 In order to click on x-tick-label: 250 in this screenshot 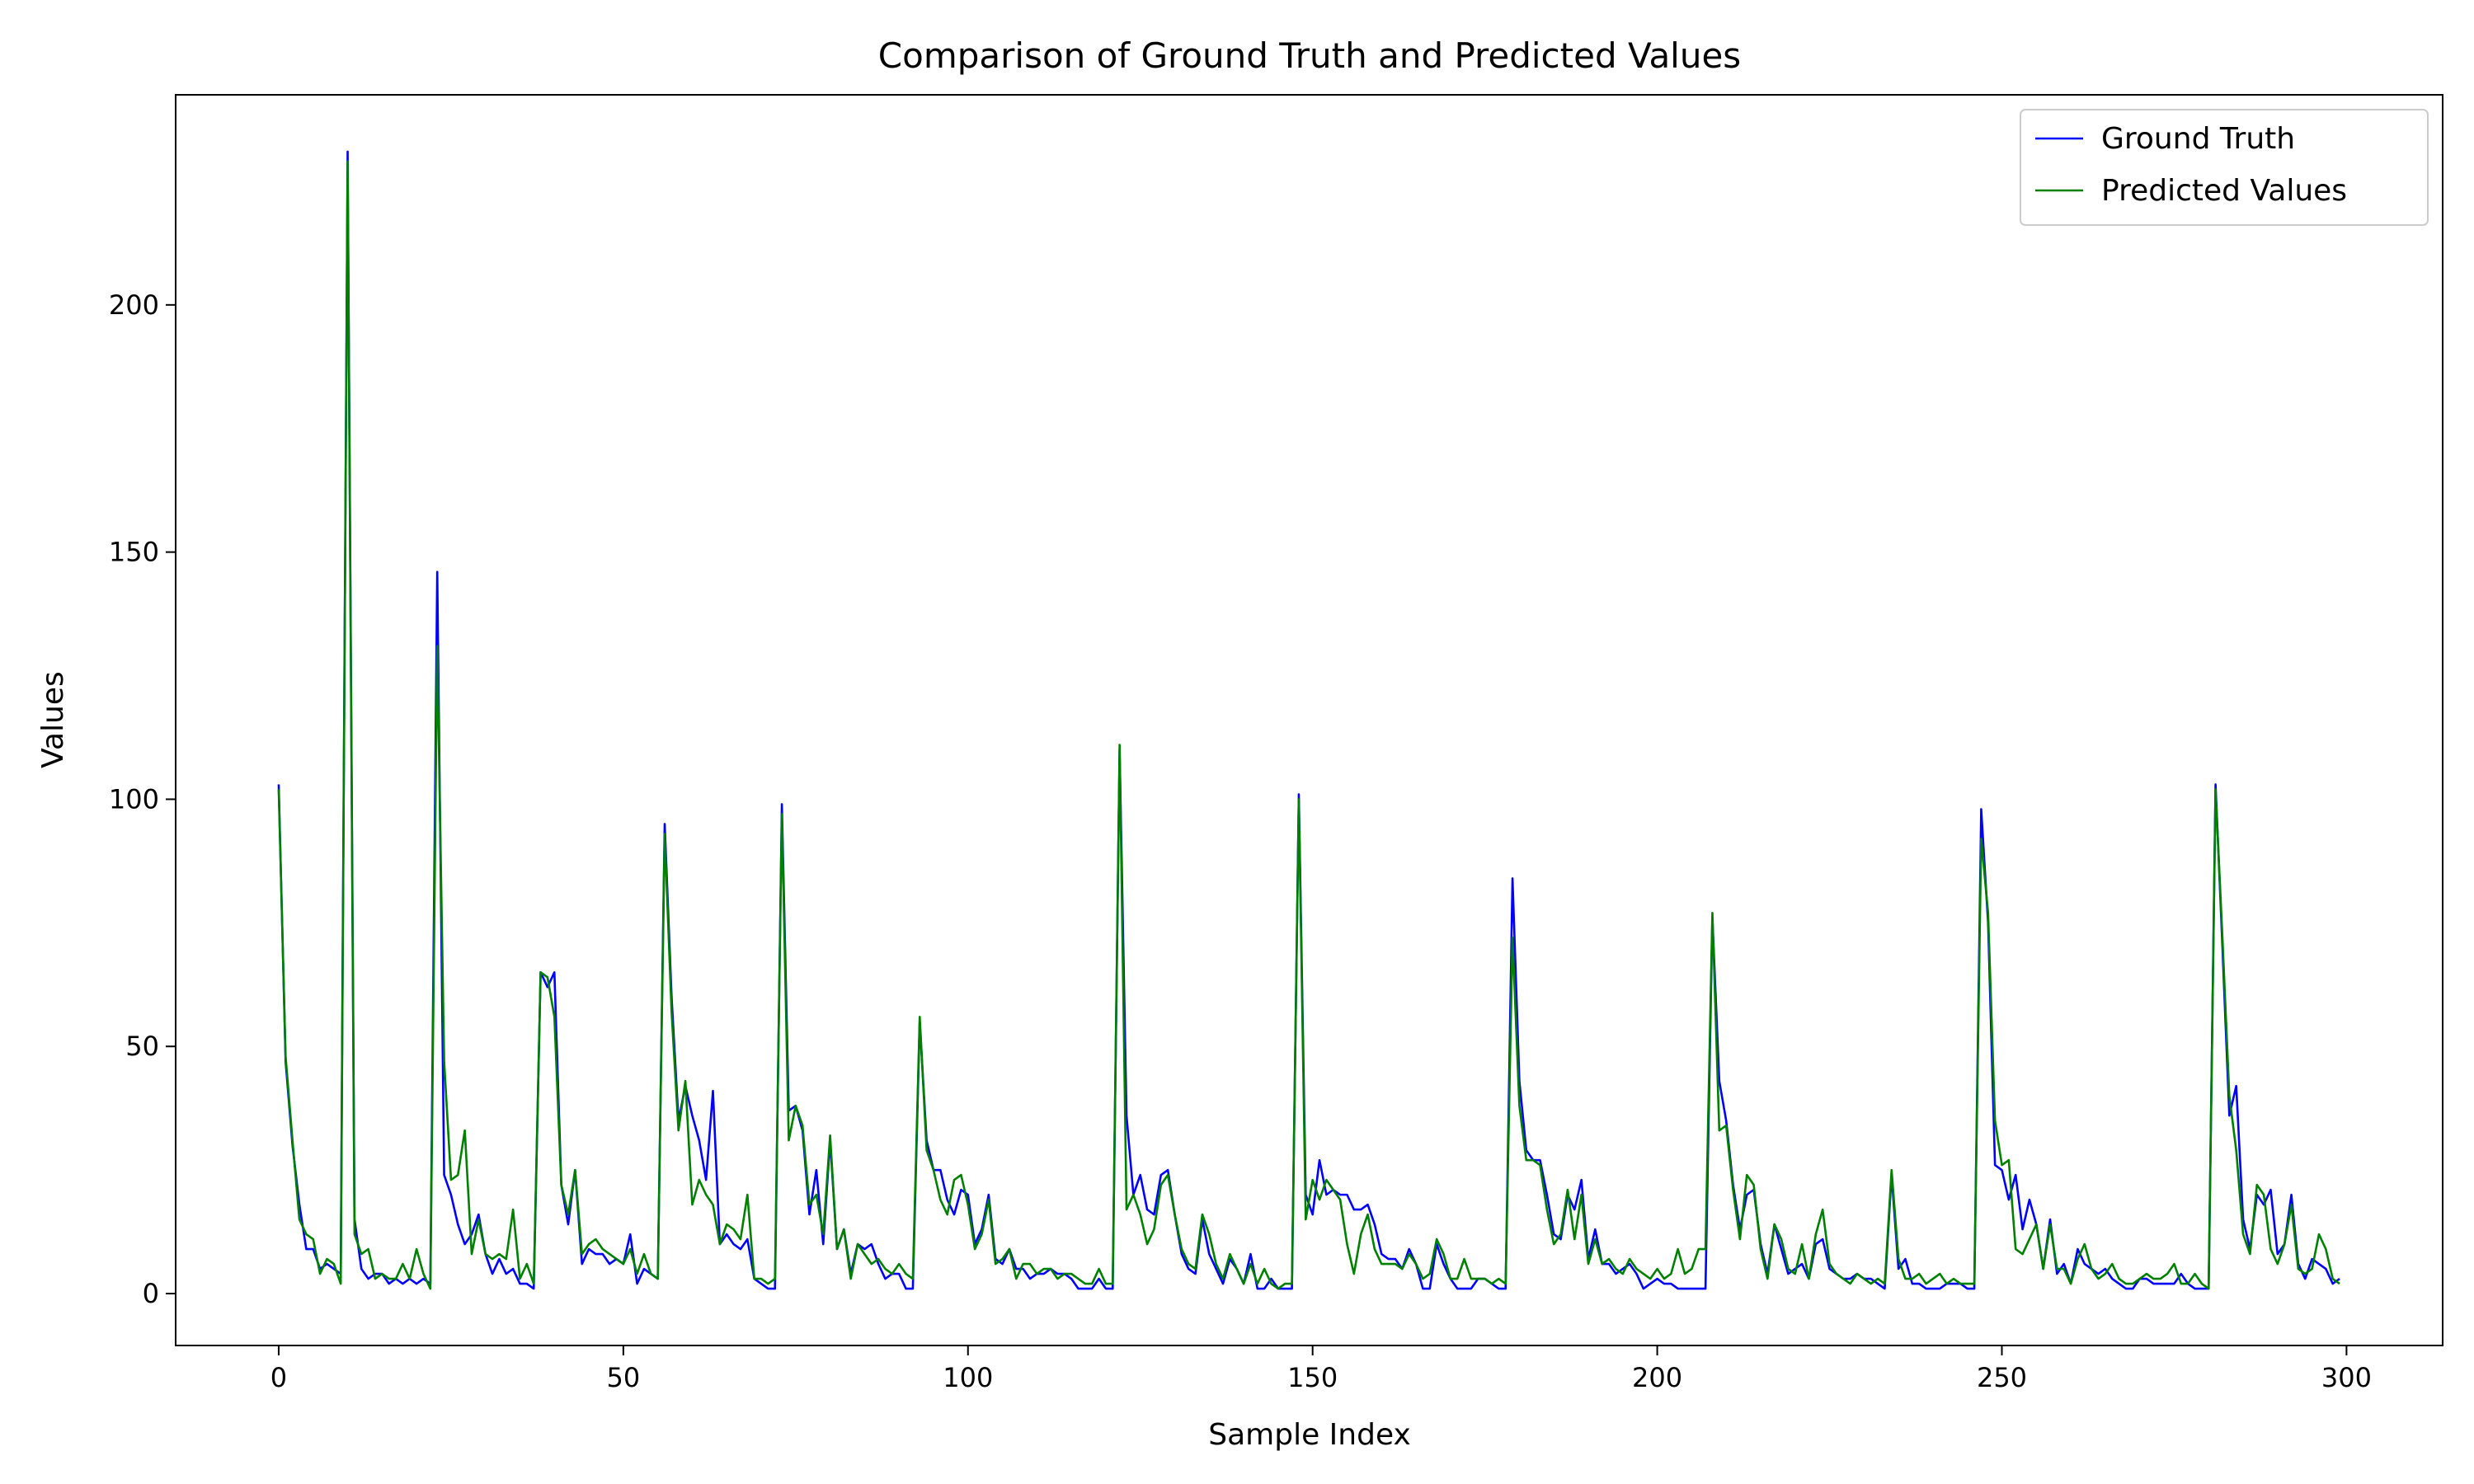, I will do `click(2002, 1377)`.